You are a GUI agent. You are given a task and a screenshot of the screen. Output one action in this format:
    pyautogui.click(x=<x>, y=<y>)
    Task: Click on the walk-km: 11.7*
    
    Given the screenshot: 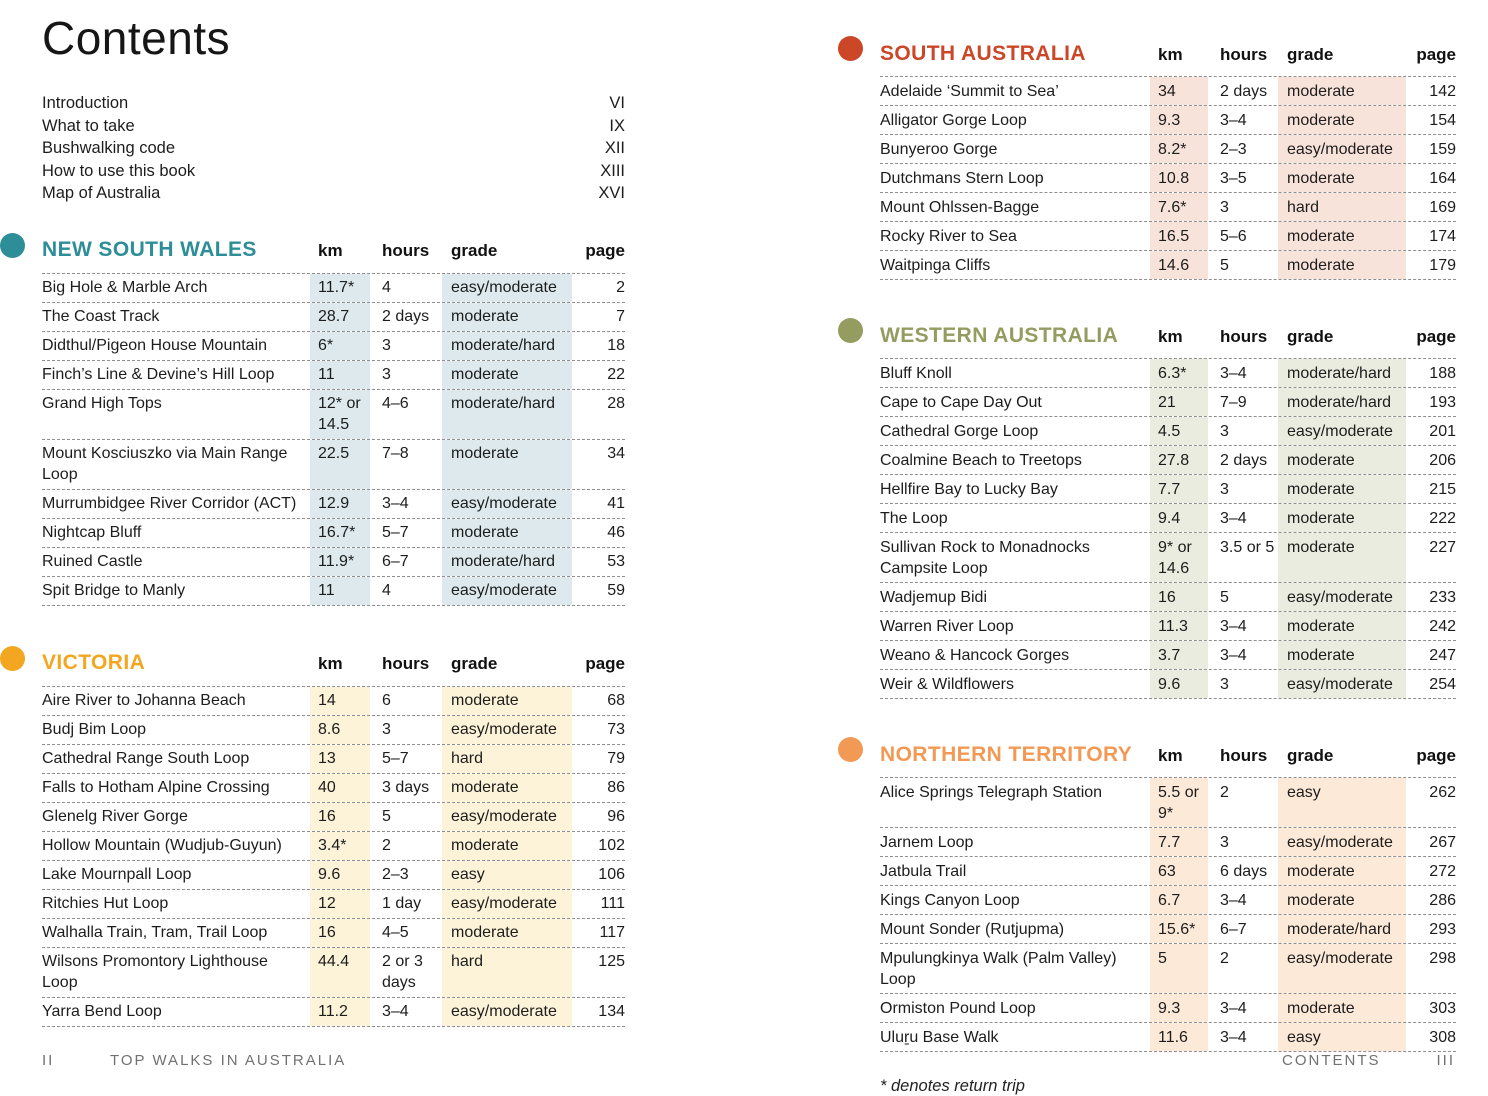 What is the action you would take?
    pyautogui.click(x=340, y=287)
    